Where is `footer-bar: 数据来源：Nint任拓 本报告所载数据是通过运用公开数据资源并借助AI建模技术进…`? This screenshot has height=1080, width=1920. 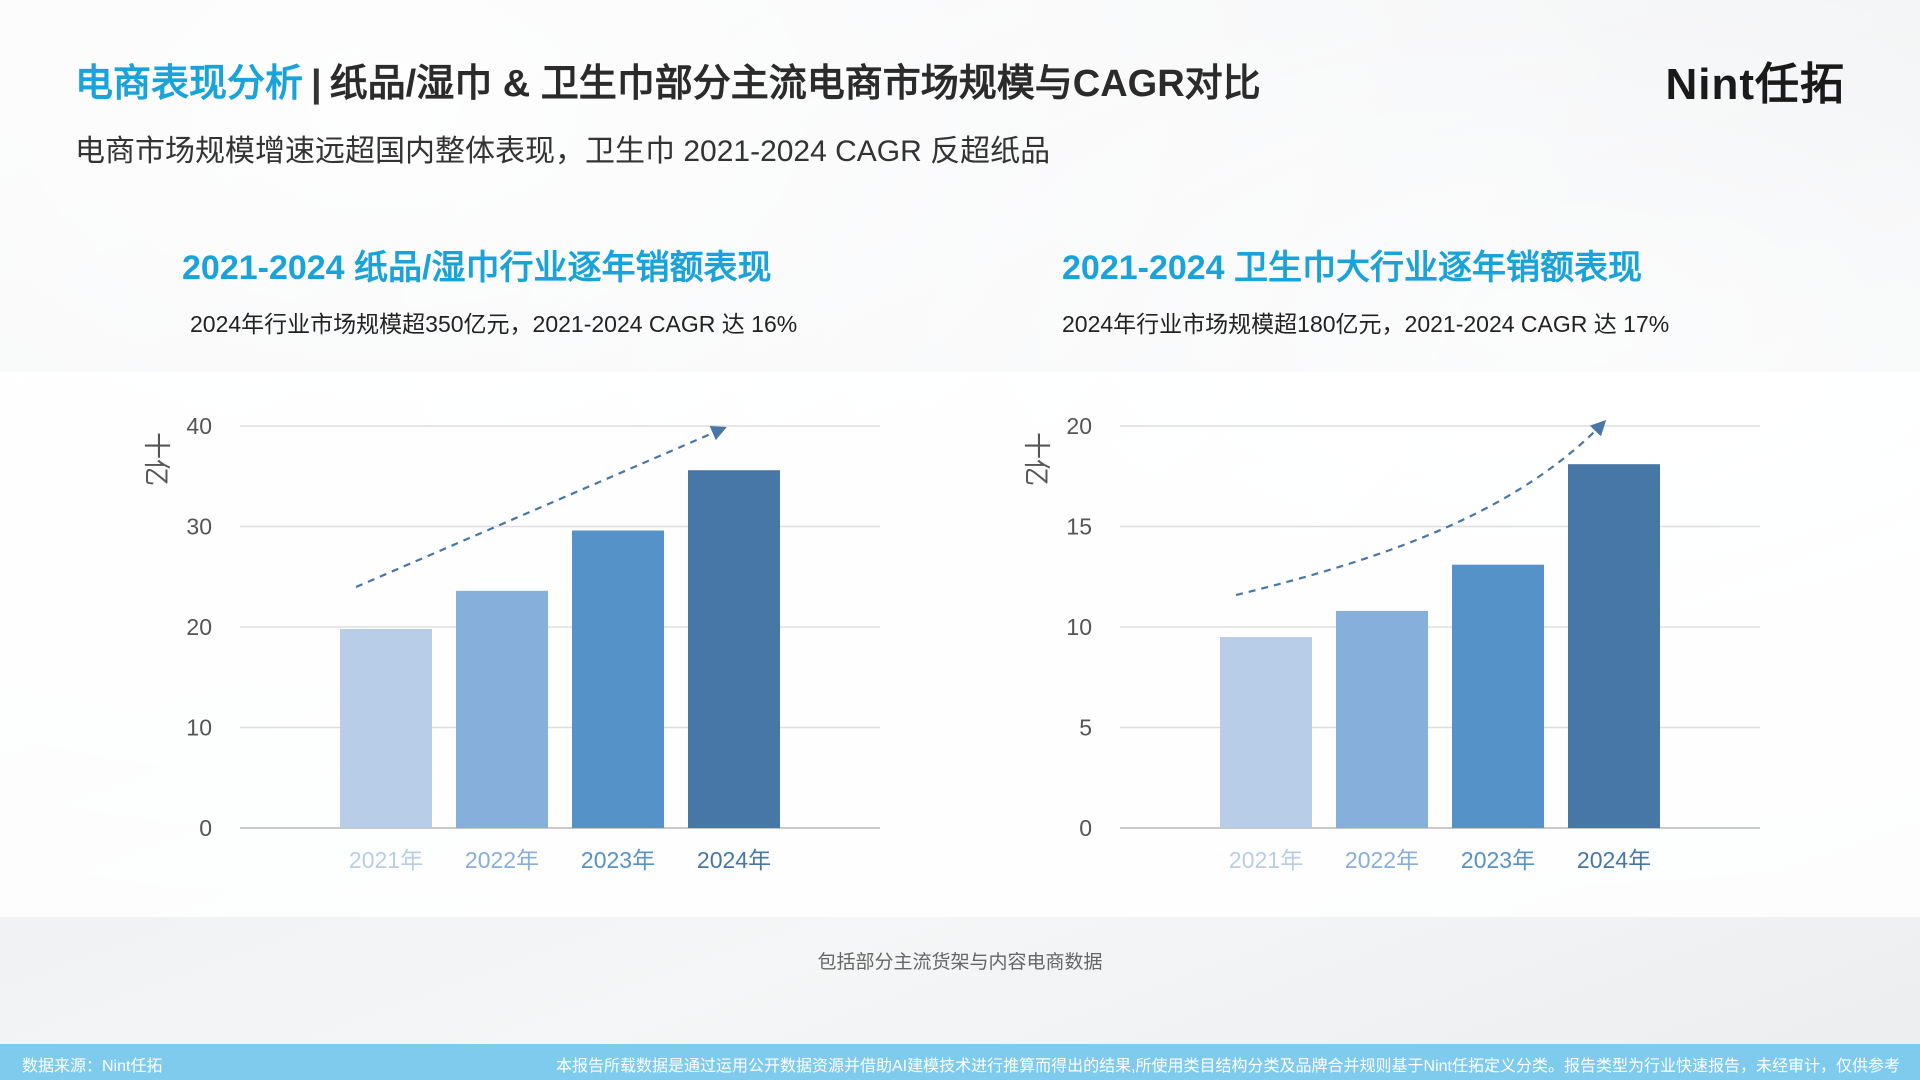 footer-bar: 数据来源：Nint任拓 本报告所载数据是通过运用公开数据资源并借助AI建模技术进… is located at coordinates (960, 1062).